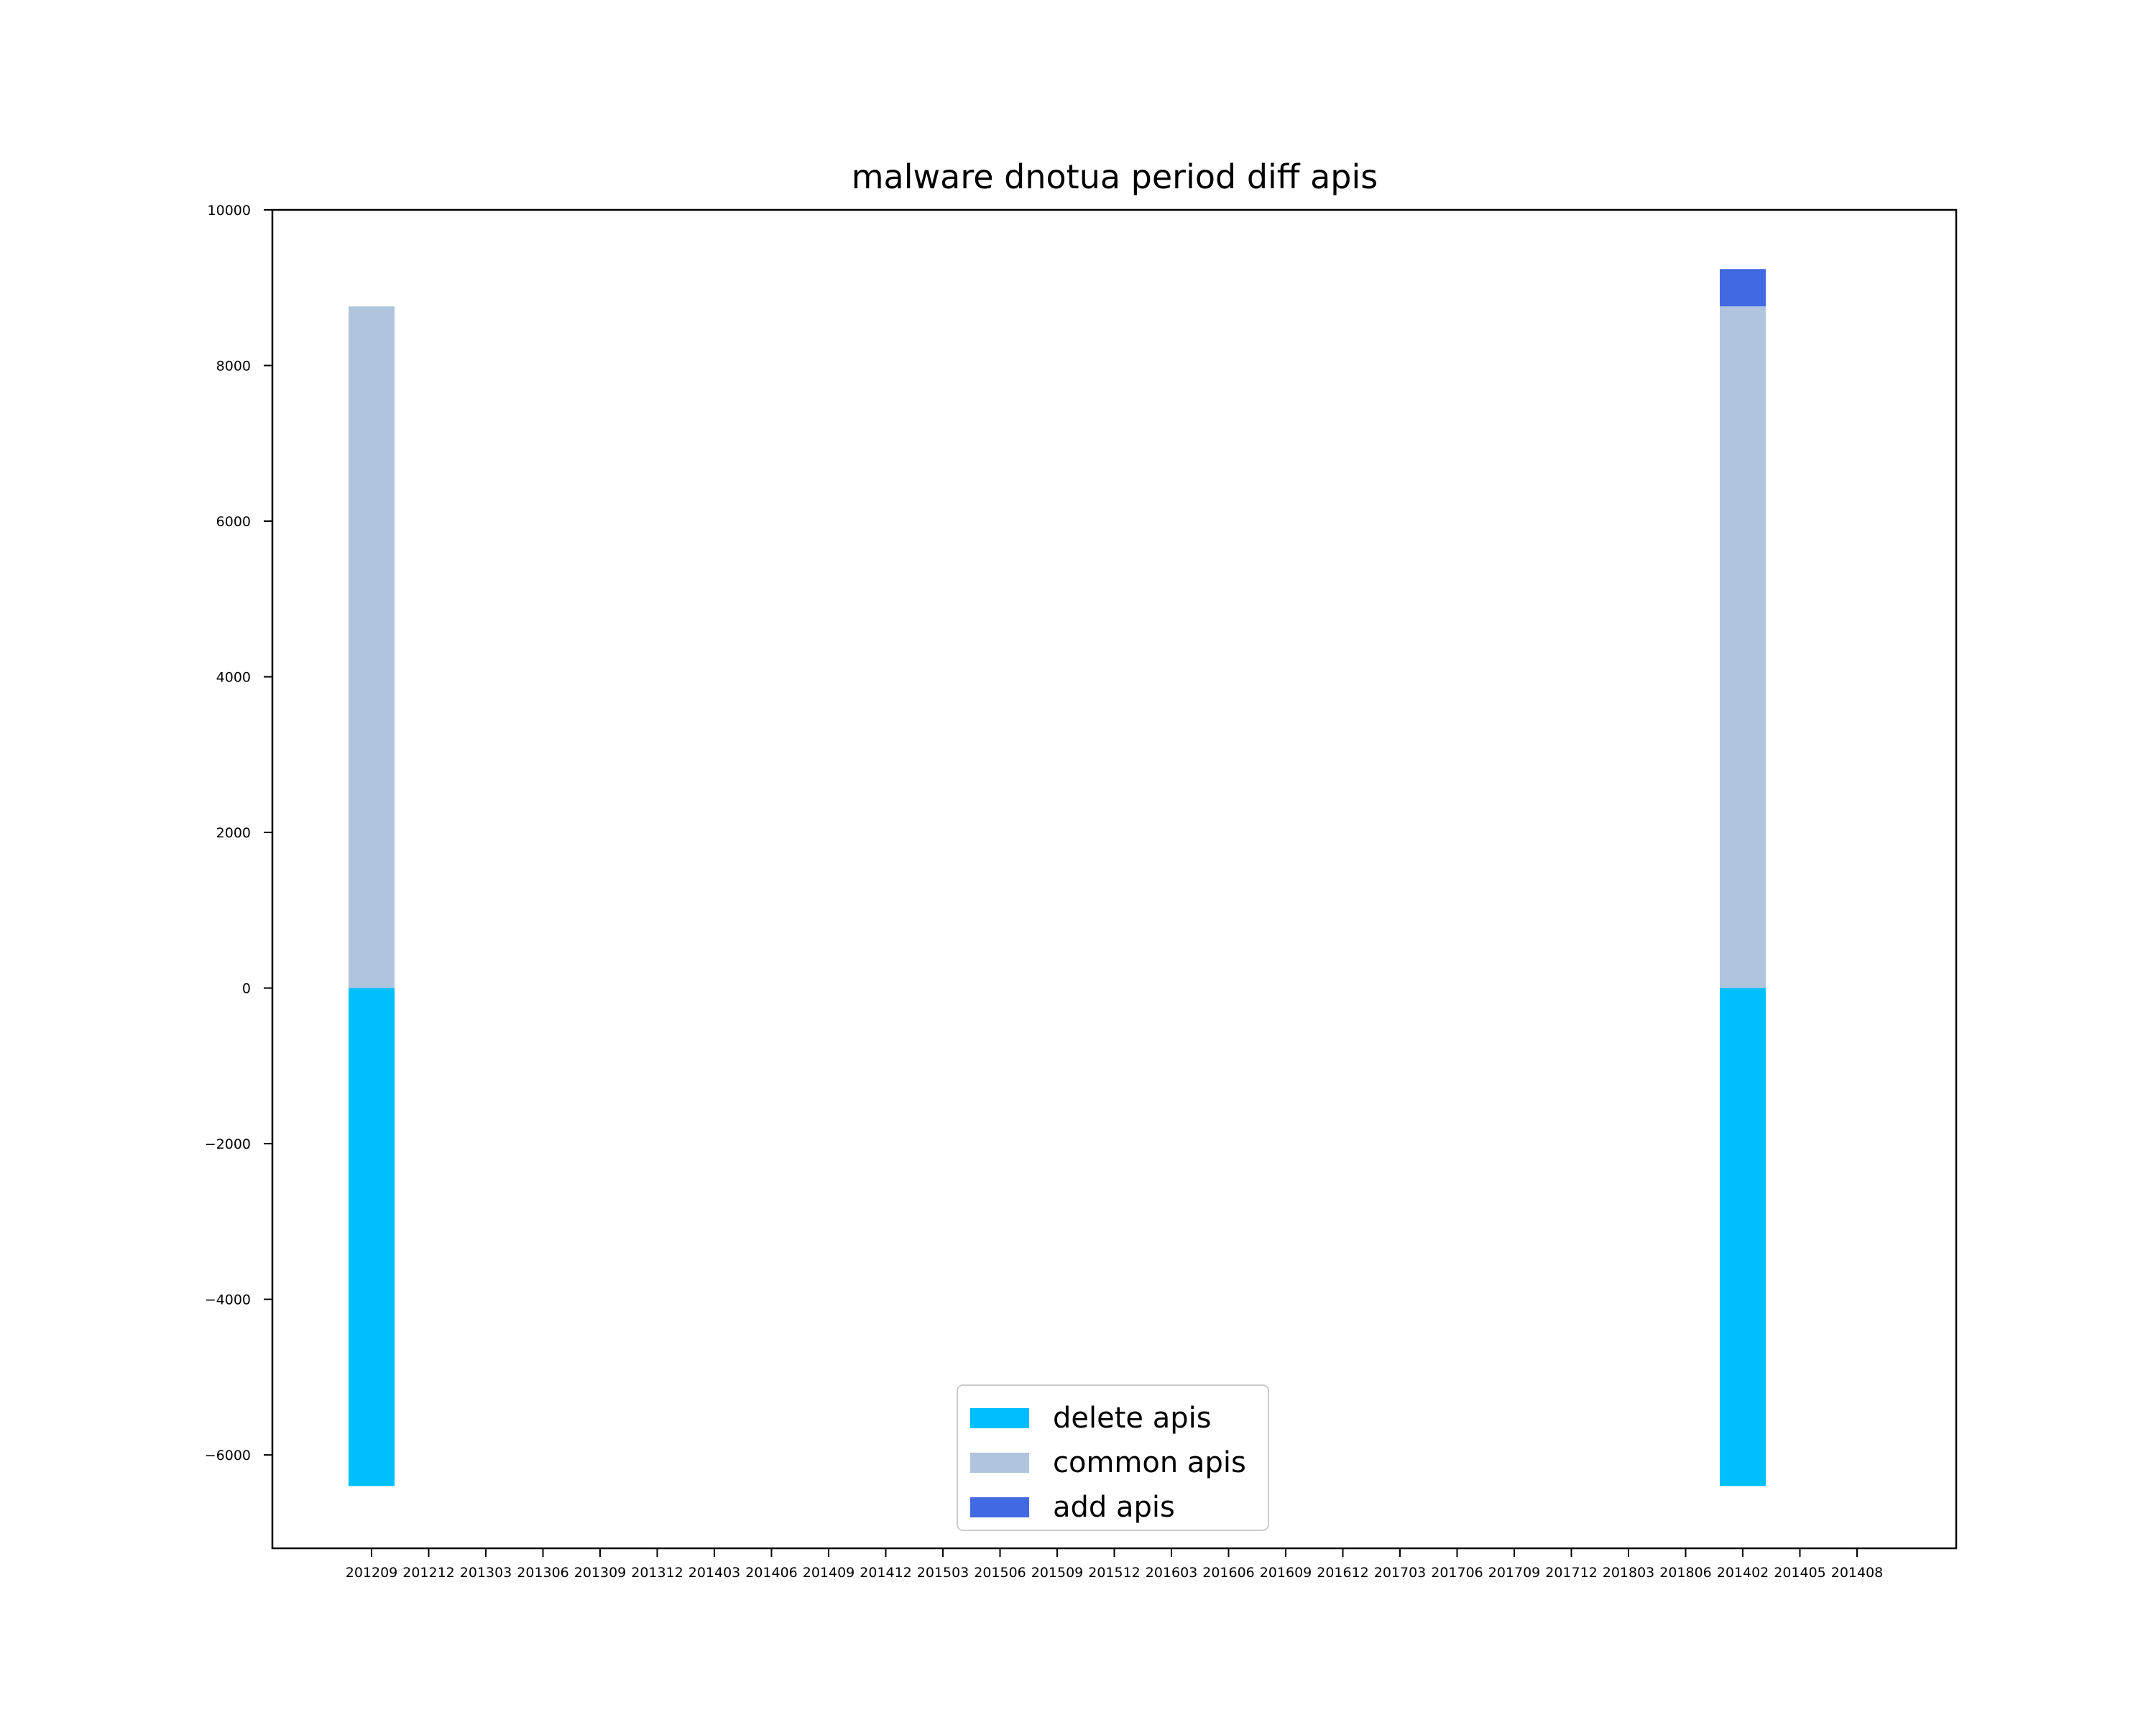 Image resolution: width=2156 pixels, height=1728 pixels. I want to click on chart-title: malware dnotua period diff apis, so click(1115, 176).